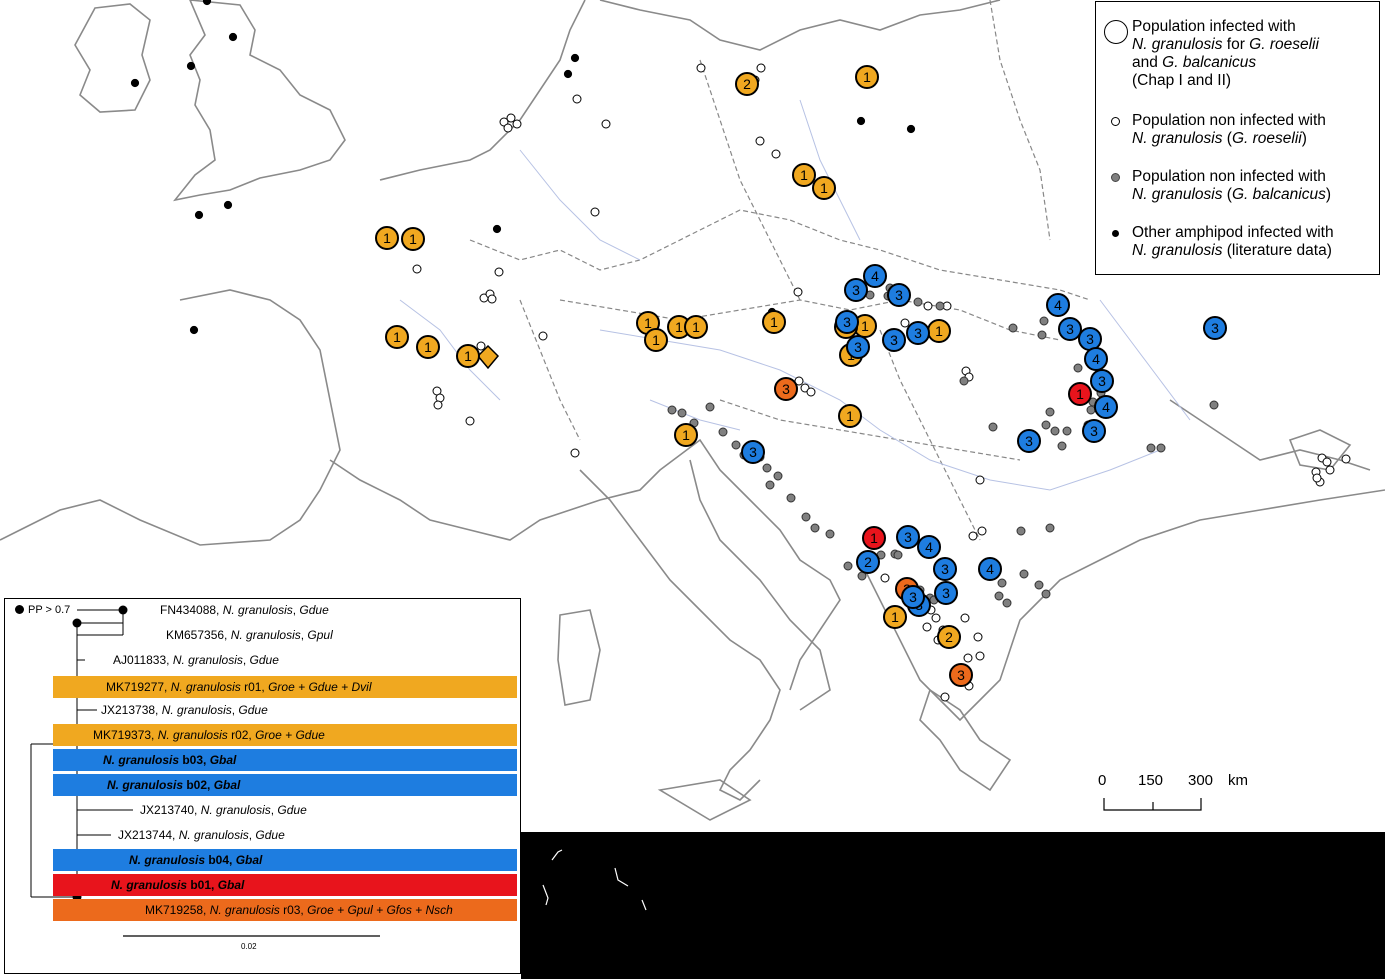 Image resolution: width=1385 pixels, height=979 pixels. I want to click on legend-line: N. granulosis (G. balcanicus), so click(1232, 194).